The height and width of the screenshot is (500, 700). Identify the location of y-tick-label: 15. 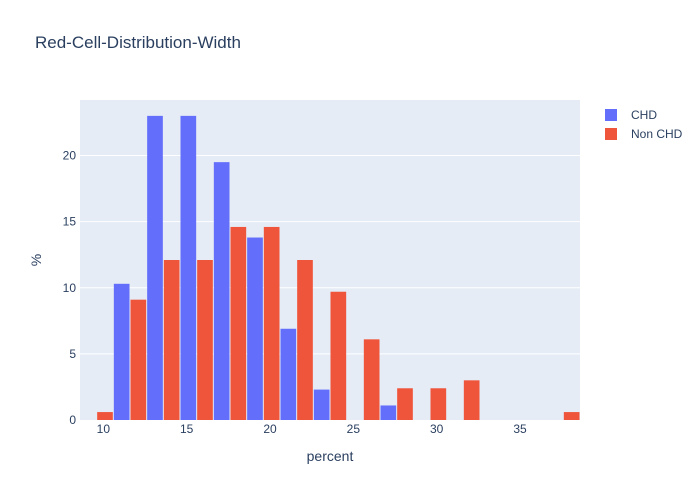
(70, 222).